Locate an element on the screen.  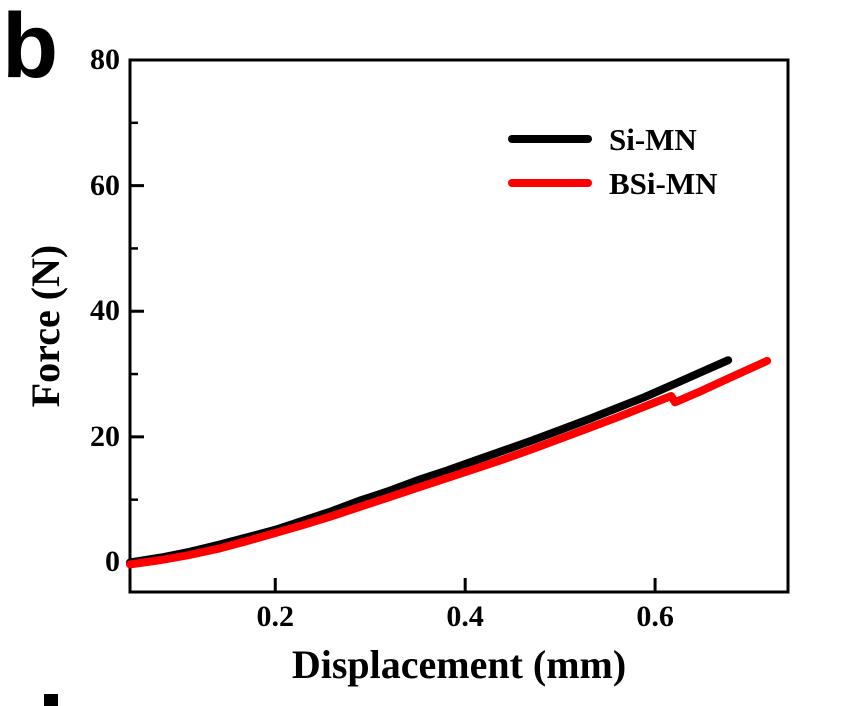
panel-label: b is located at coordinates (30, 48).